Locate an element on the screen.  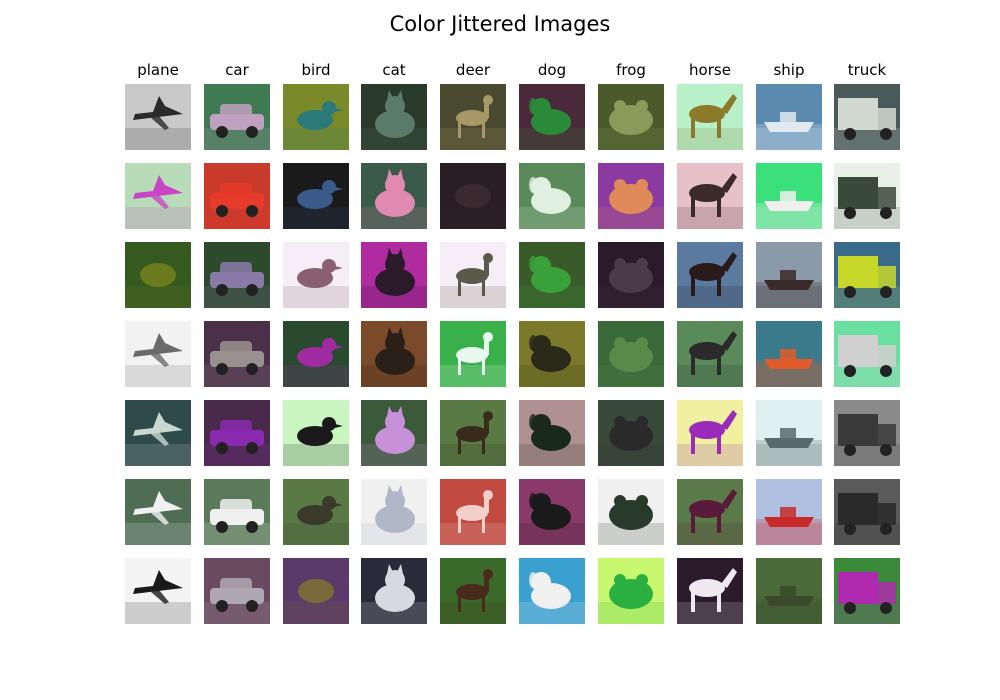
column-label-bird: bird is located at coordinates (316, 70).